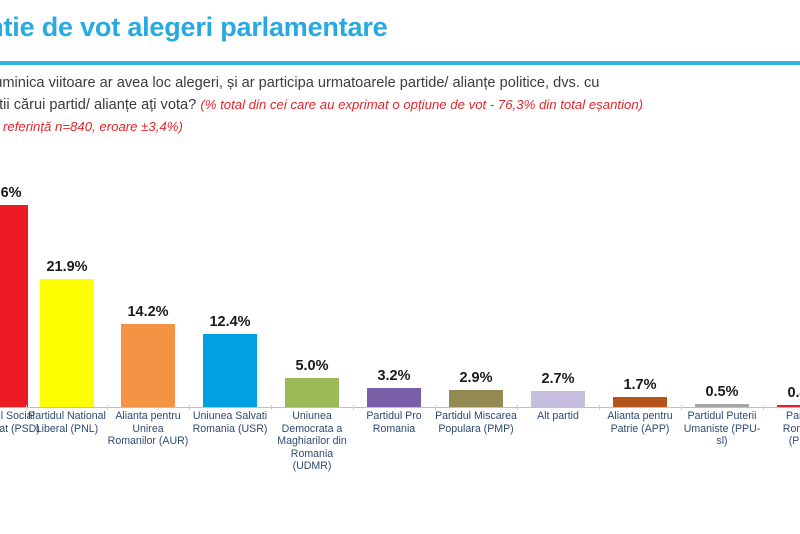  What do you see at coordinates (793, 392) in the screenshot?
I see `bar-value-label: 0.4%` at bounding box center [793, 392].